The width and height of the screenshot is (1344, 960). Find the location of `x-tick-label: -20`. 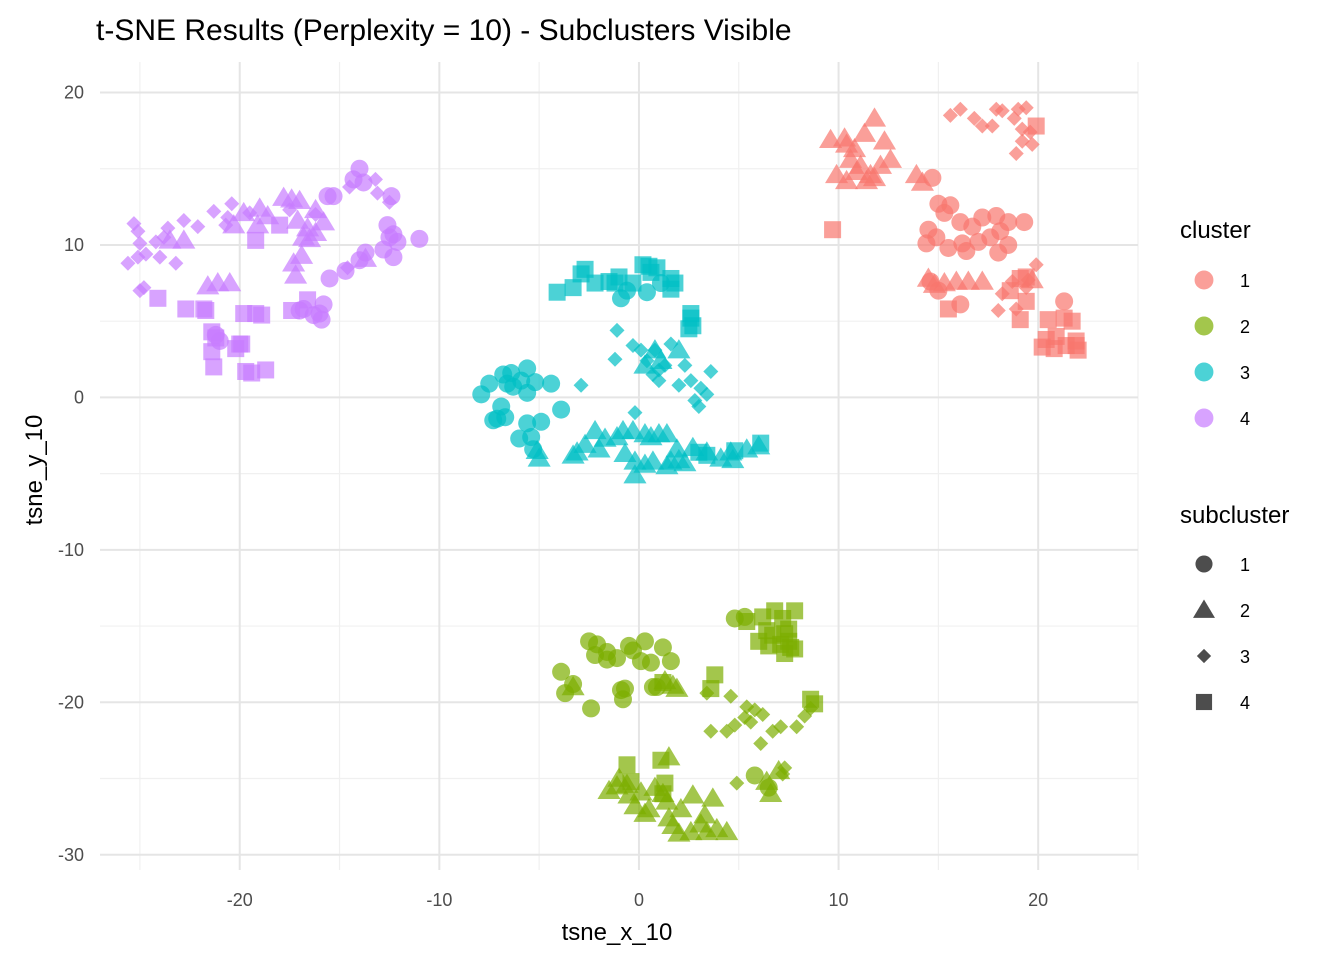

x-tick-label: -20 is located at coordinates (240, 900).